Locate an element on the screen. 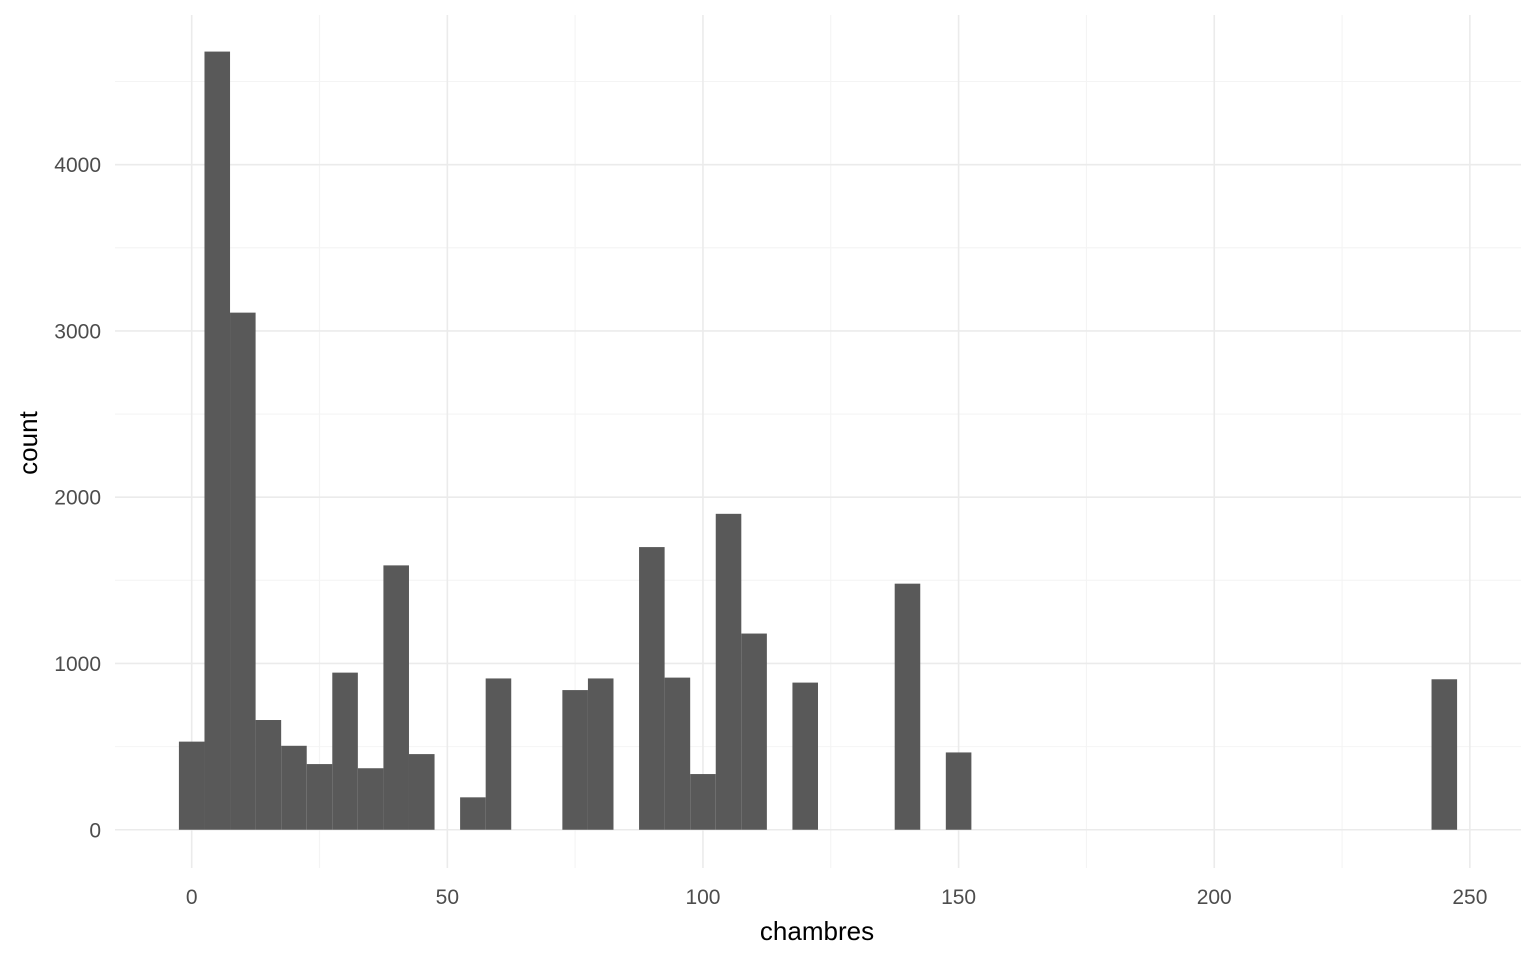 This screenshot has width=1536, height=965. y-tick-label: 4000 is located at coordinates (77, 165).